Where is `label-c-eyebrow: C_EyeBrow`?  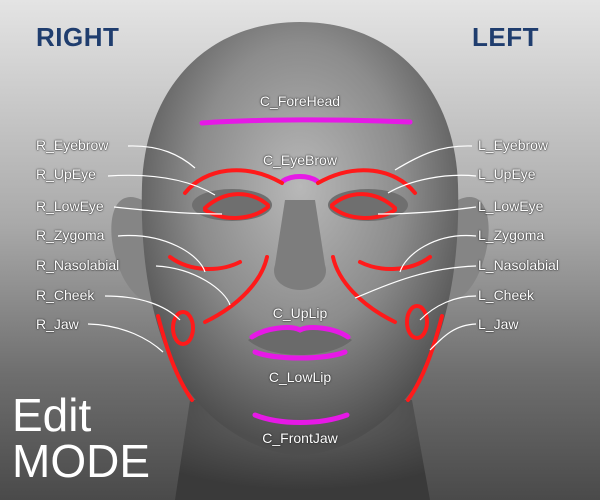 label-c-eyebrow: C_EyeBrow is located at coordinates (300, 160).